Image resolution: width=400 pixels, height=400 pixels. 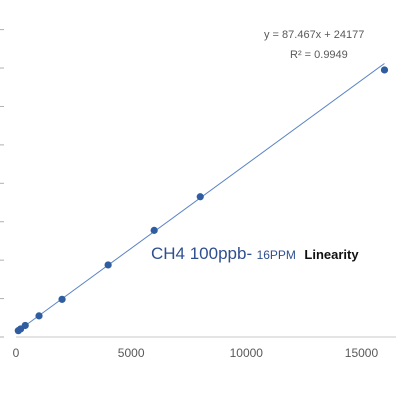 I want to click on trendline-equation: y = 87.467x + 24177, so click(x=314, y=35).